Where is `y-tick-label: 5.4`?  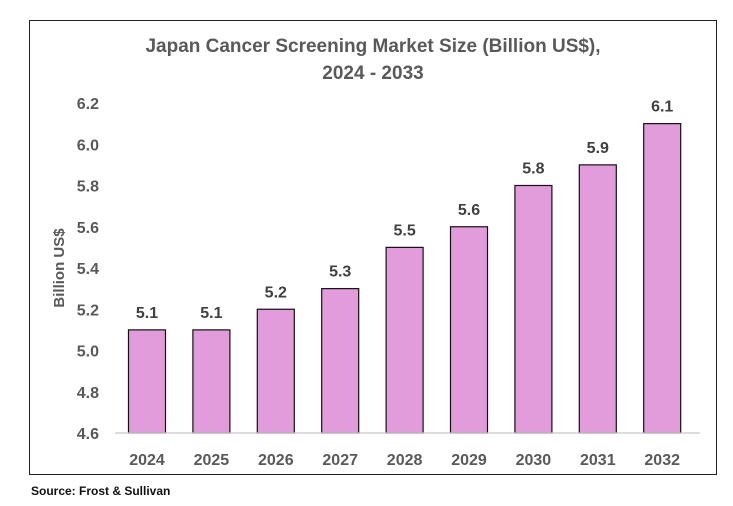 y-tick-label: 5.4 is located at coordinates (88, 269).